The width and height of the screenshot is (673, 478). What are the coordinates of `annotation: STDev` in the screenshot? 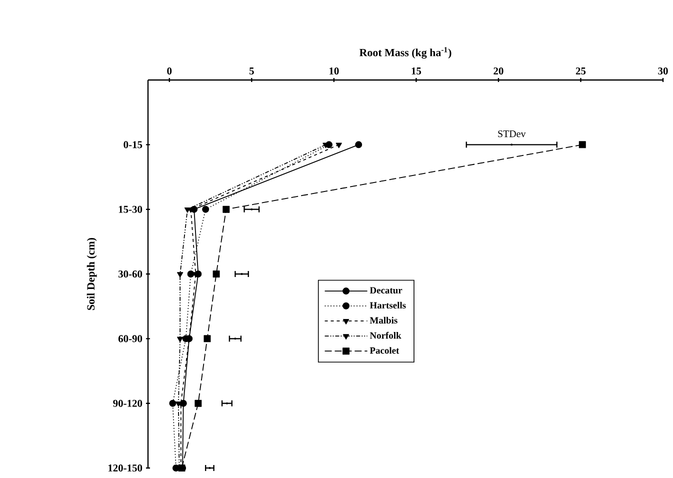 It's located at (512, 134).